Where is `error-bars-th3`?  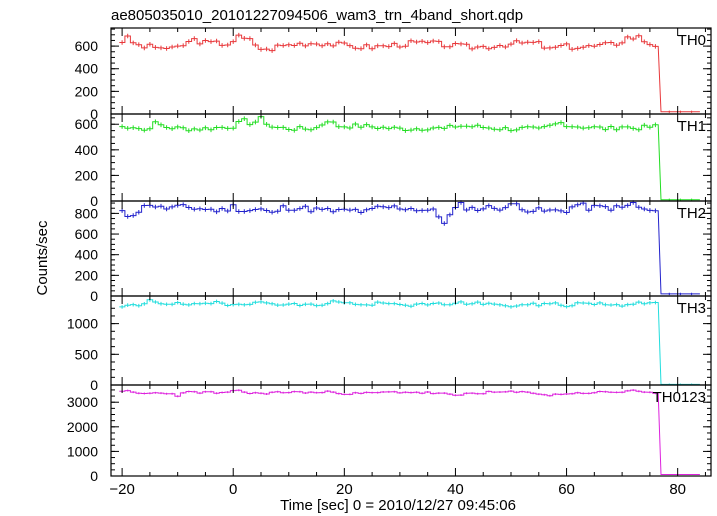
error-bars-th3 is located at coordinates (407, 342).